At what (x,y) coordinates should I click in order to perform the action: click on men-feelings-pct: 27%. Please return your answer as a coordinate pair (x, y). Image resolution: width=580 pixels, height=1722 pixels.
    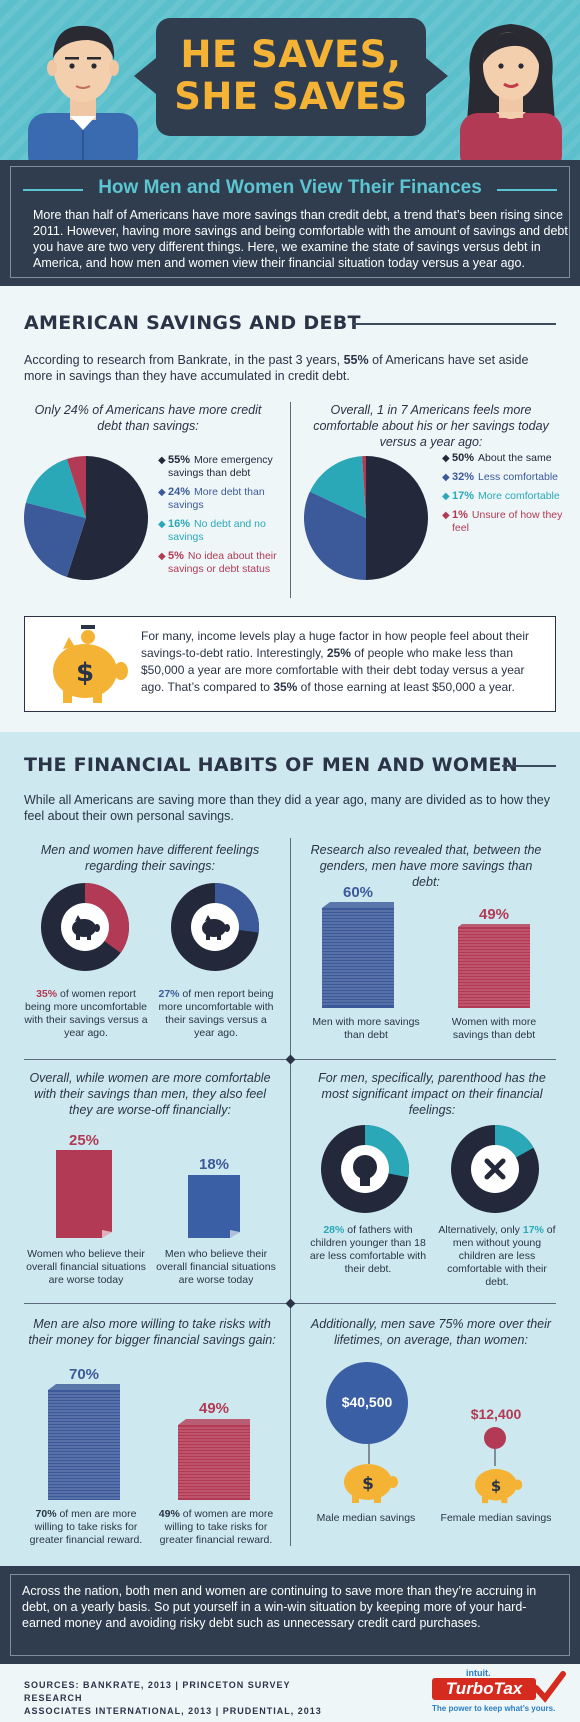
    Looking at the image, I should click on (169, 994).